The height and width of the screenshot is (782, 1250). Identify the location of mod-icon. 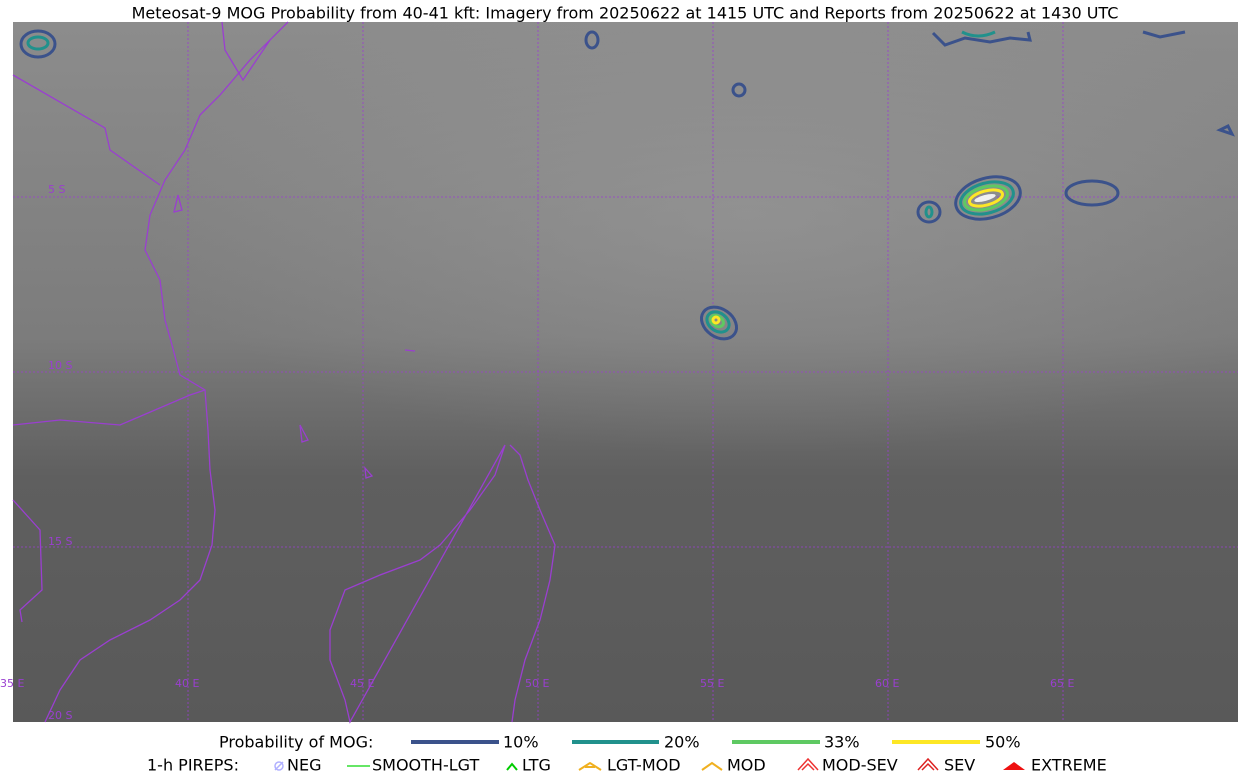
(712, 766).